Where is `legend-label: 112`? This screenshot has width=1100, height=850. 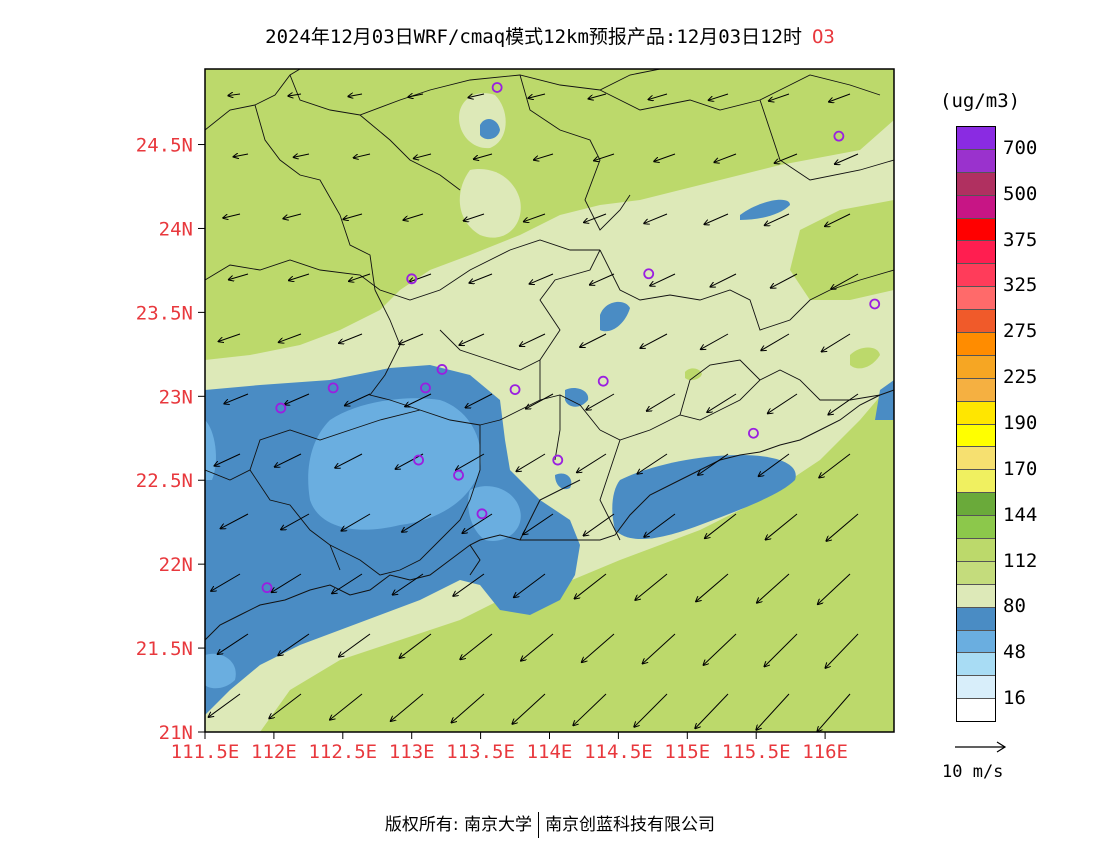 legend-label: 112 is located at coordinates (1020, 560).